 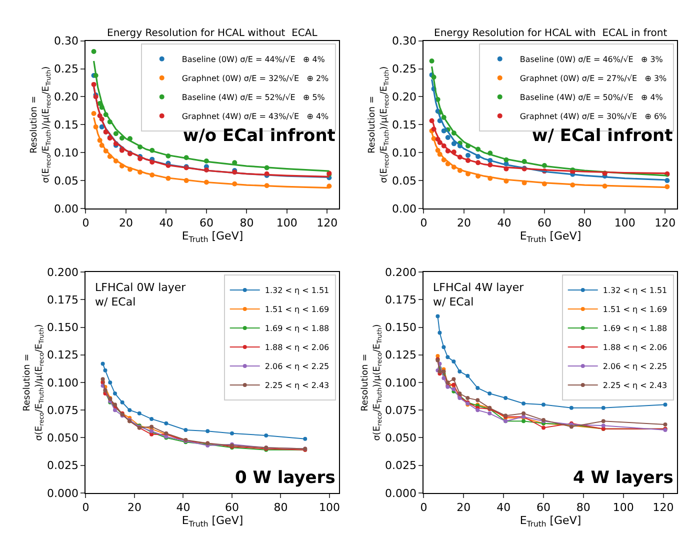 I want to click on y-tick-label: 0.100, so click(x=63, y=383).